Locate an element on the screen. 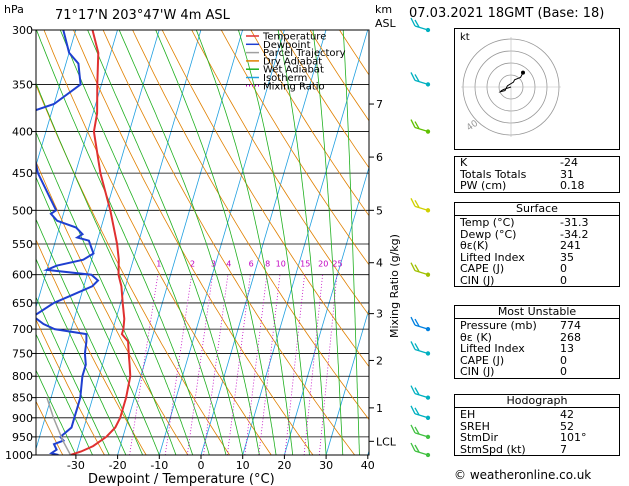 Image resolution: width=629 pixels, height=486 pixels. index-row: θε(K) 241 is located at coordinates (537, 246).